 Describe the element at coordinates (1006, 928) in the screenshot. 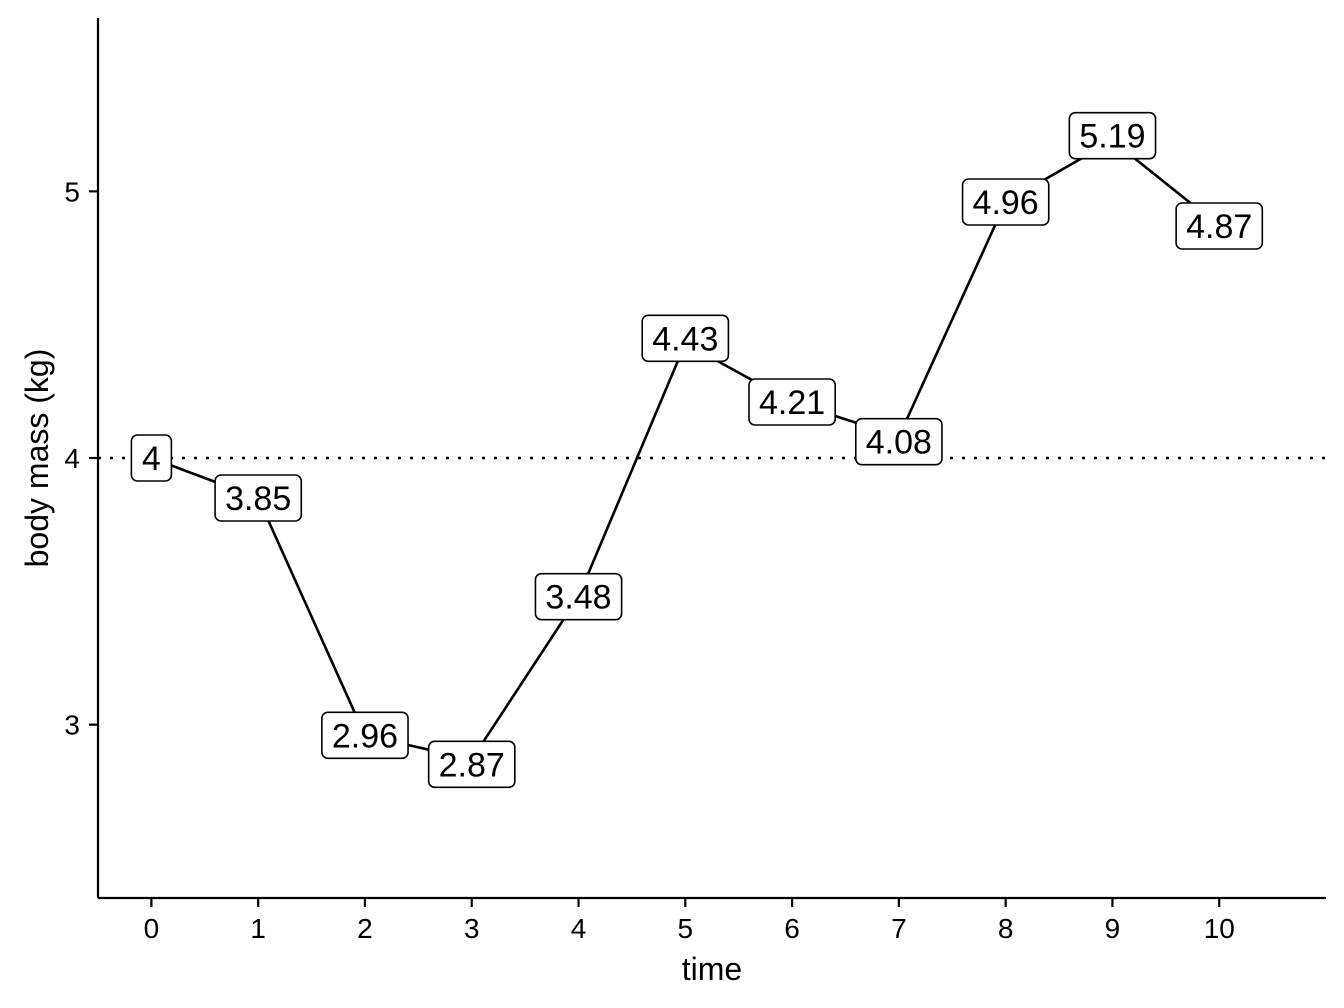

I see `x-tick-label: 8` at that location.